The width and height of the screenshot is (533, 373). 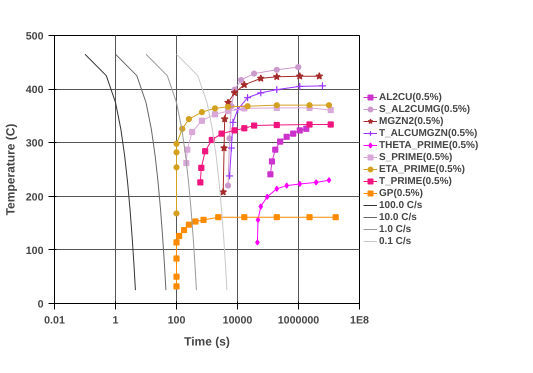 I want to click on legend-label: S_AL2CUMG(0.5%), so click(x=424, y=109).